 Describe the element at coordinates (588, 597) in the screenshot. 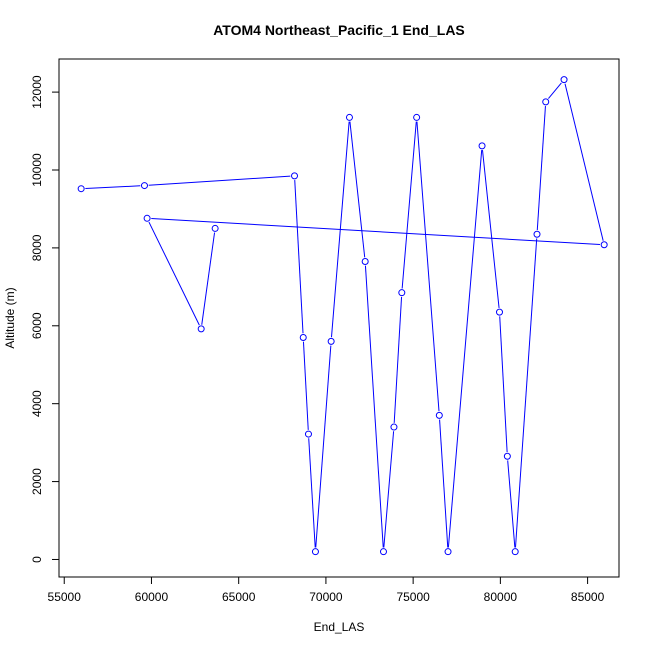

I see `x-tick-label: 85000` at that location.